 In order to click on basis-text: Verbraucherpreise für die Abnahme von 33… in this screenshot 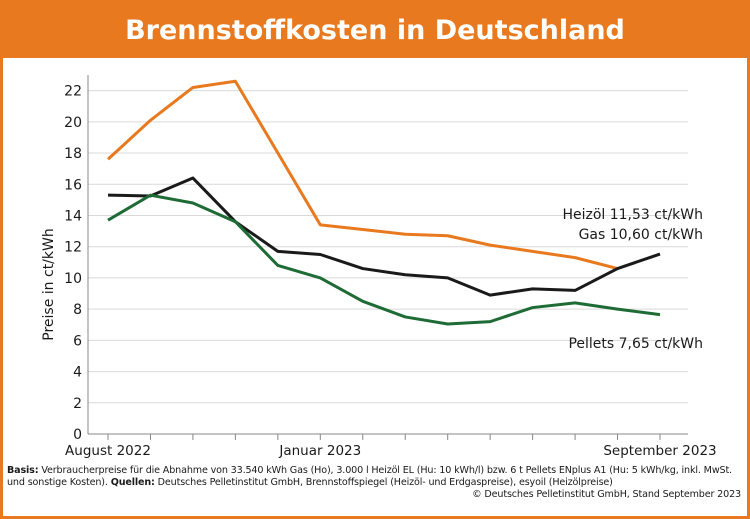, I will do `click(369, 476)`.